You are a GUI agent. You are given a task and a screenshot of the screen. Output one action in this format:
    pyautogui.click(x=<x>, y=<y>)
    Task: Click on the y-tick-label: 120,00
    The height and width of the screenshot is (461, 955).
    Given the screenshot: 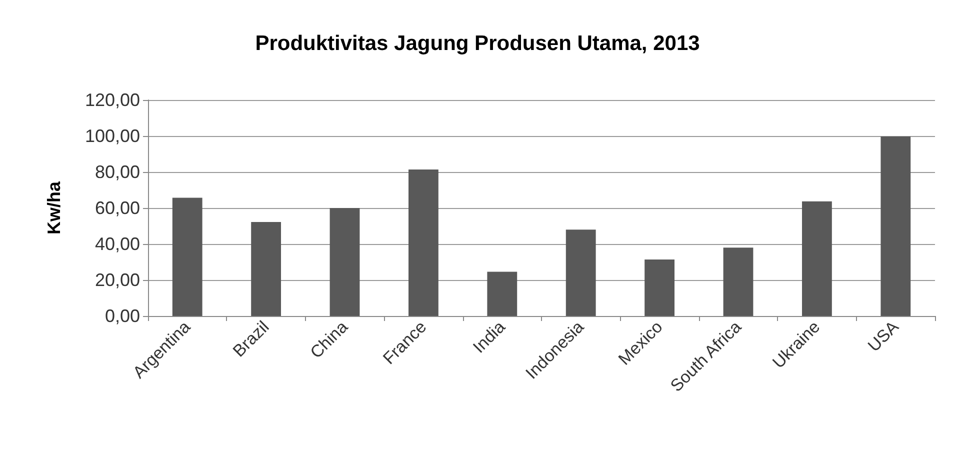 What is the action you would take?
    pyautogui.click(x=112, y=100)
    